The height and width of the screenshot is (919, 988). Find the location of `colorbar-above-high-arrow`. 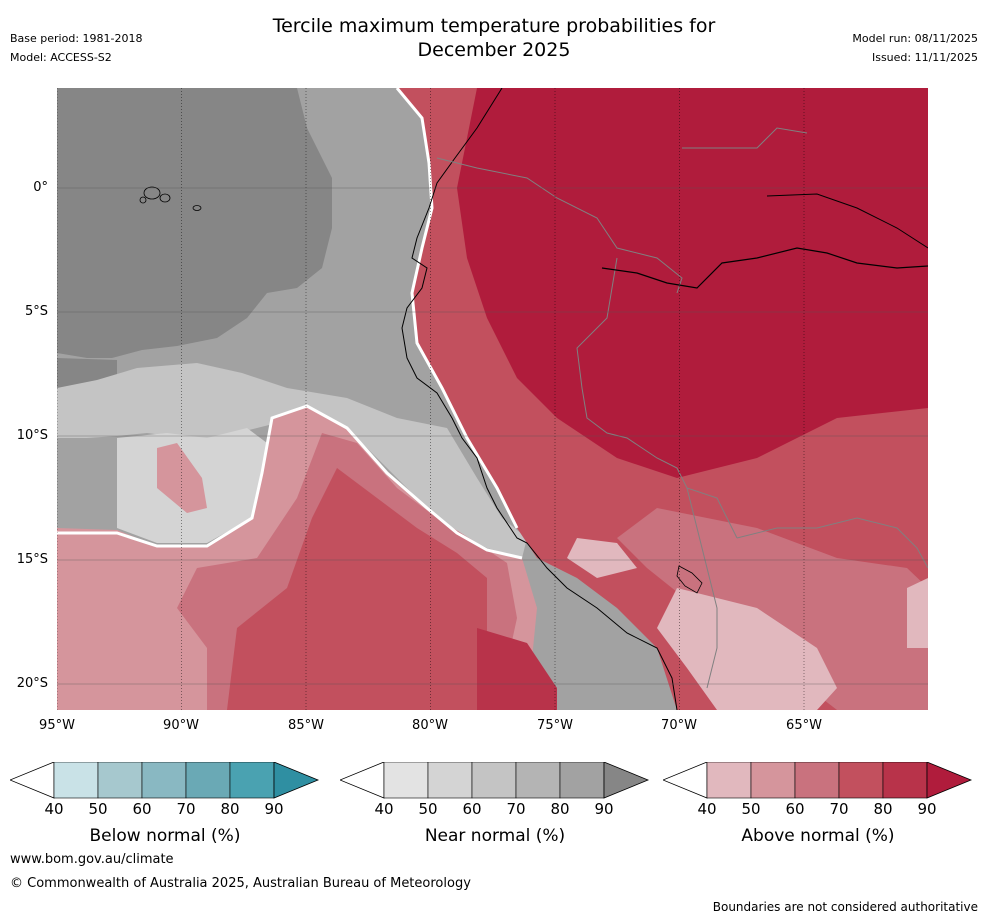

colorbar-above-high-arrow is located at coordinates (949, 780).